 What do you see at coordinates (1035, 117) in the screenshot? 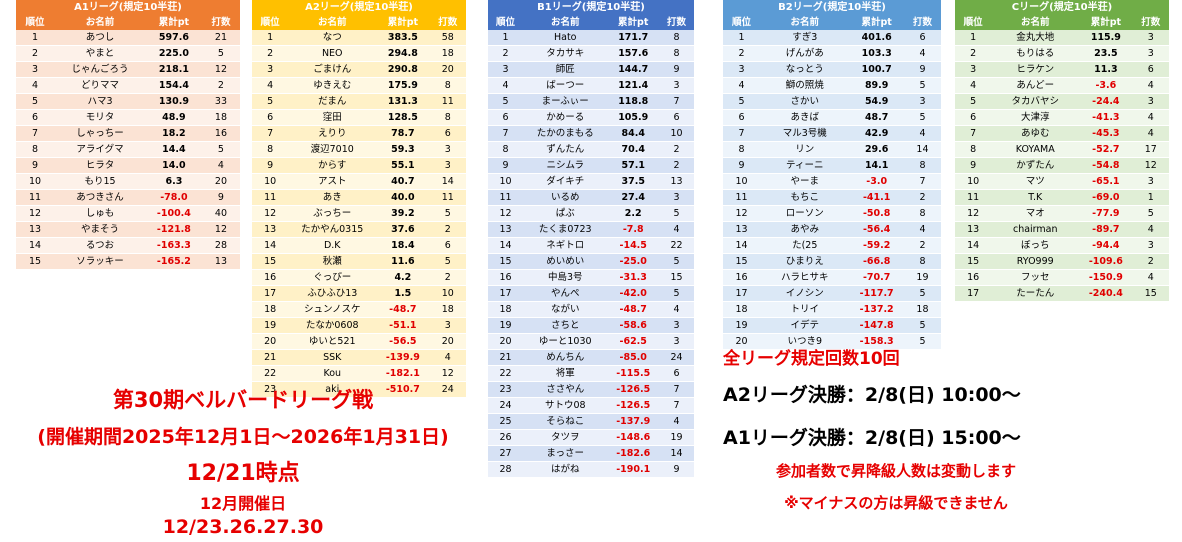
I see `player-name-cell: 大津淳` at bounding box center [1035, 117].